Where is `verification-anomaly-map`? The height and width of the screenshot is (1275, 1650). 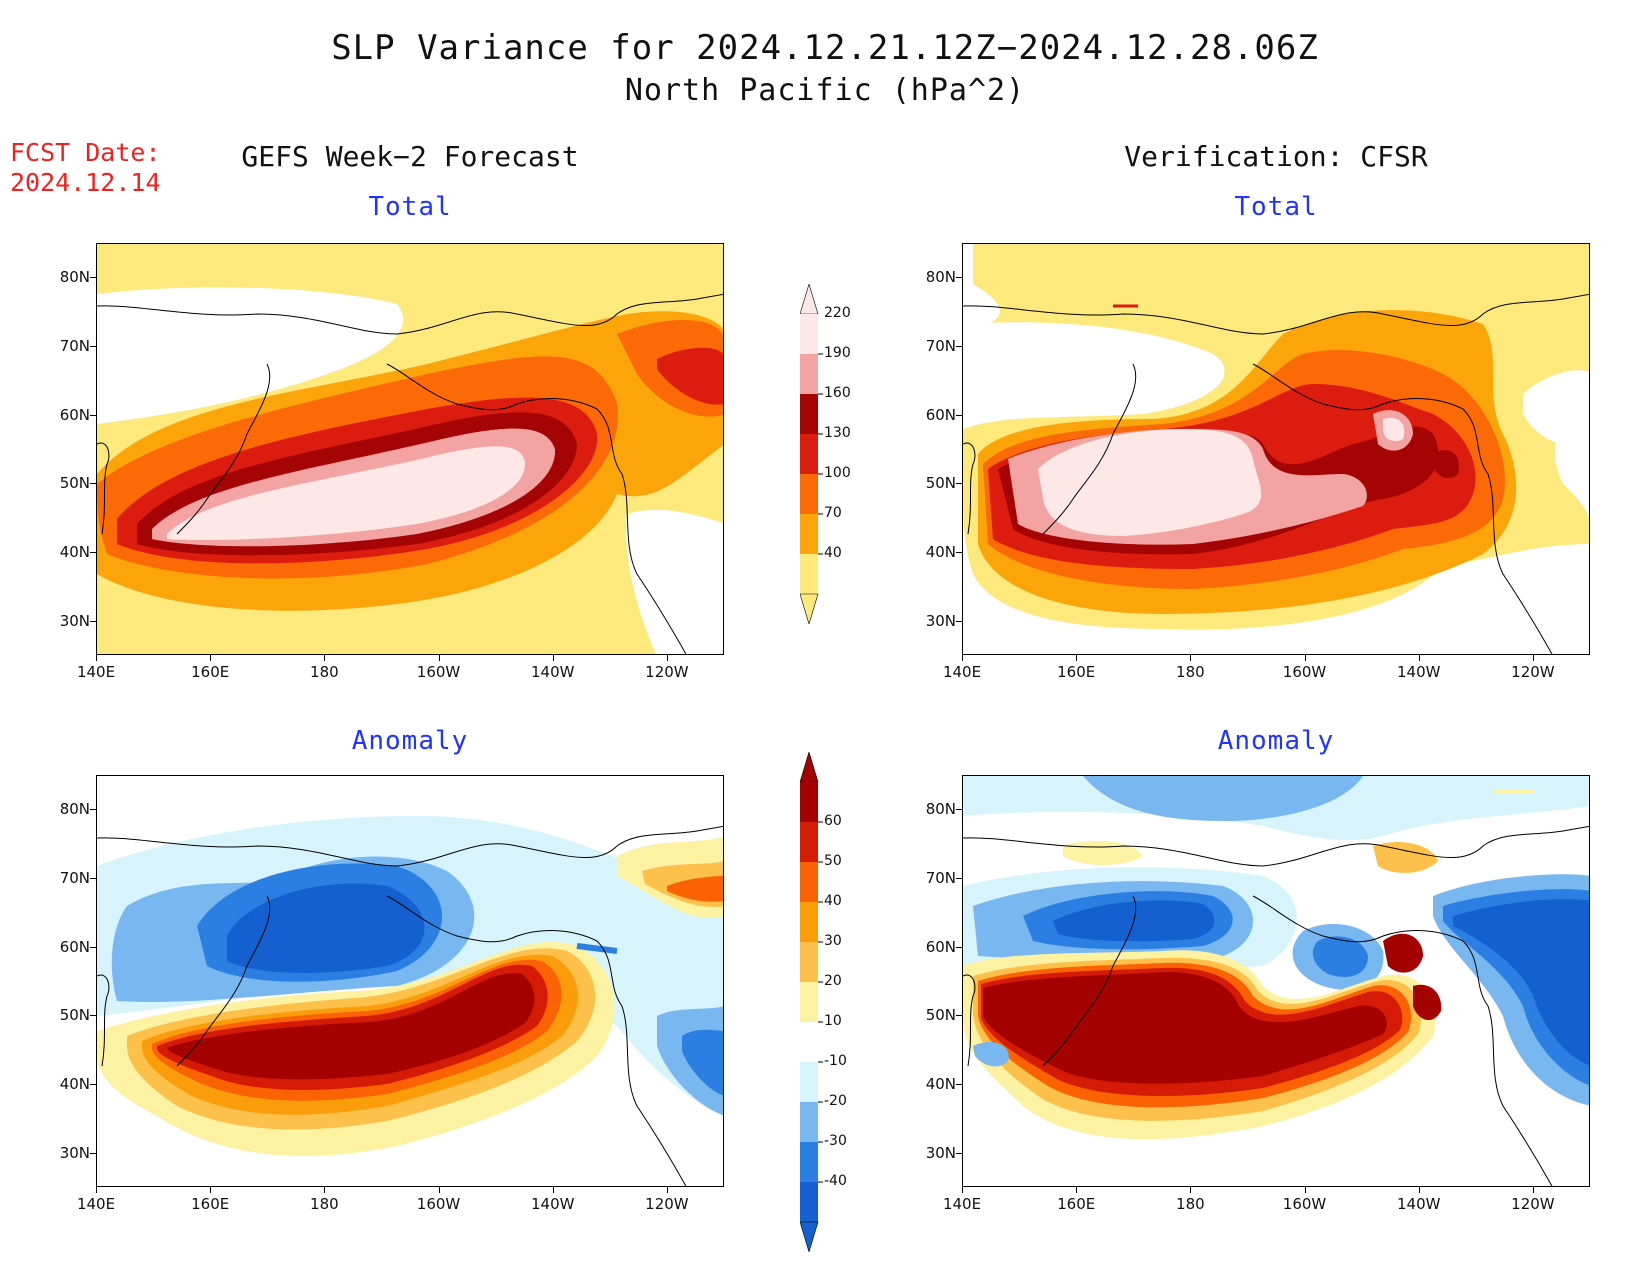
verification-anomaly-map is located at coordinates (1276, 981).